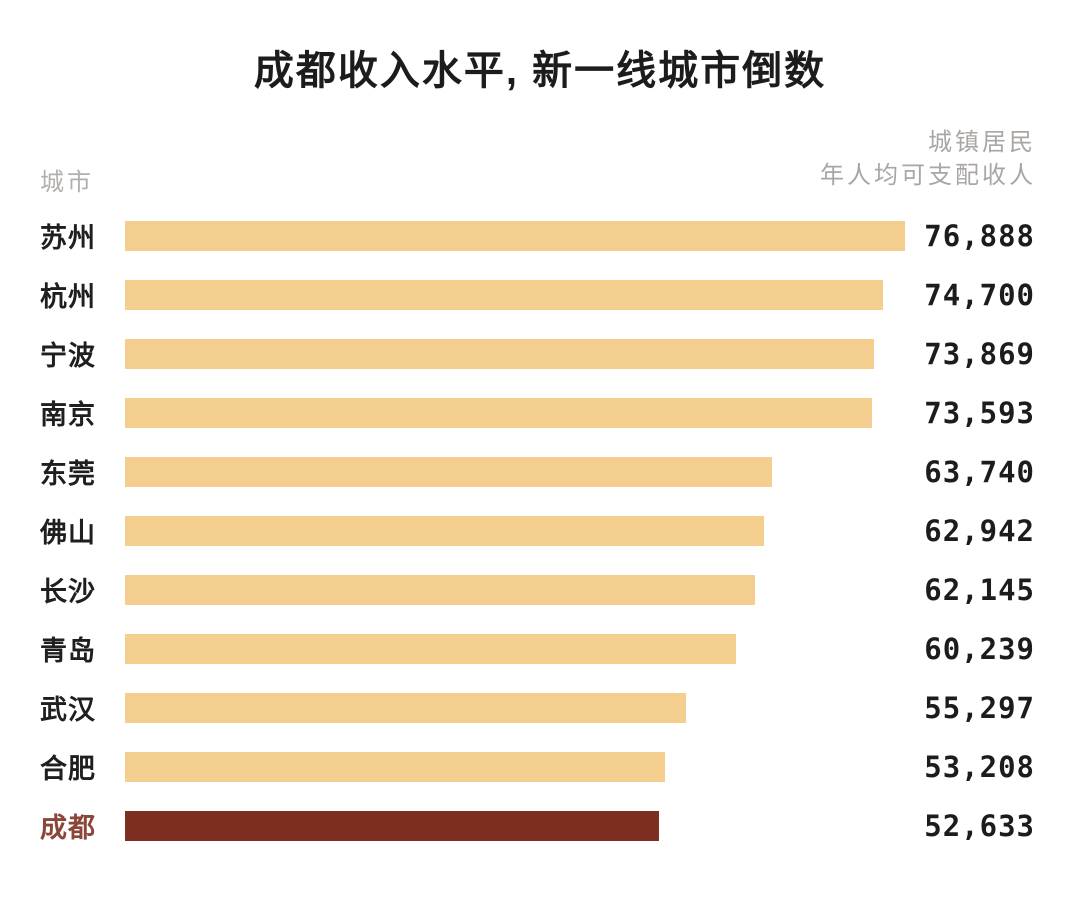 This screenshot has height=910, width=1080. I want to click on chart-row: 成都 52,633, so click(537, 825).